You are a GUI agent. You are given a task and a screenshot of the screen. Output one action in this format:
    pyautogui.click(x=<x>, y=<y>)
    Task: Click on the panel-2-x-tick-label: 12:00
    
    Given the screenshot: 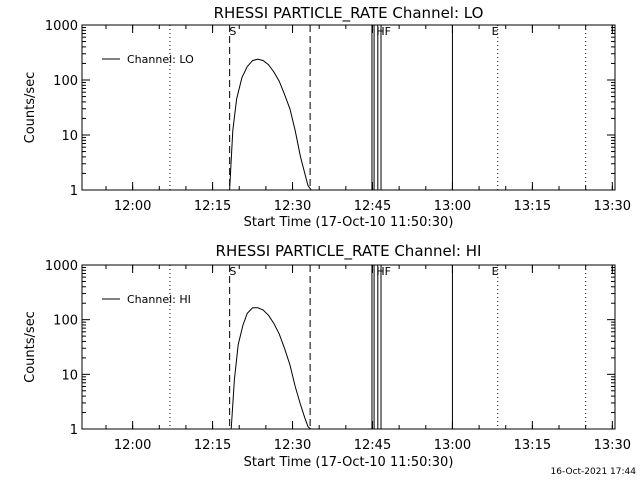 What is the action you would take?
    pyautogui.click(x=132, y=445)
    